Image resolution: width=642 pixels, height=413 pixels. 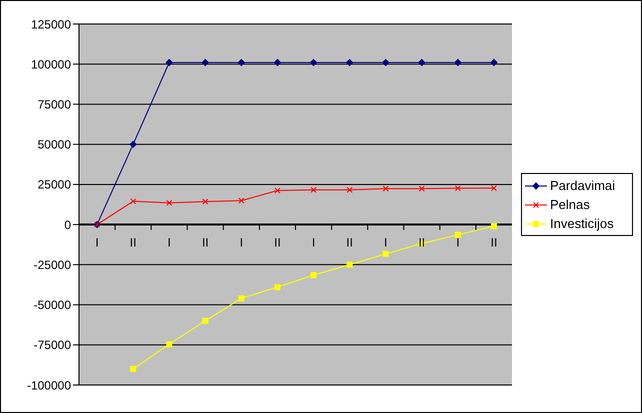 I want to click on y-tick-label: 75000, so click(x=55, y=104).